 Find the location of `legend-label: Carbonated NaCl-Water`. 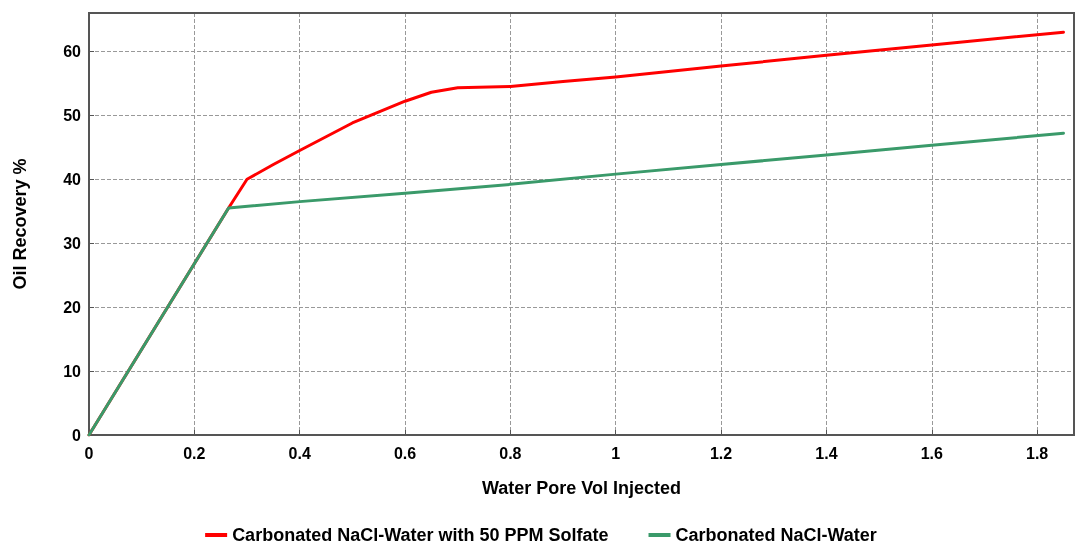

legend-label: Carbonated NaCl-Water is located at coordinates (776, 535).